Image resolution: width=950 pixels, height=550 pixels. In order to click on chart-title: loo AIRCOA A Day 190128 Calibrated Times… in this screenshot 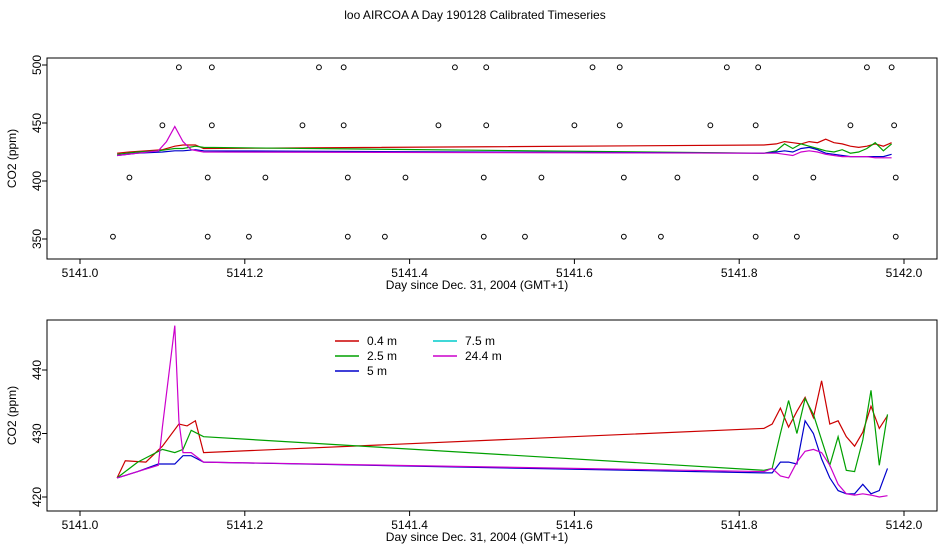, I will do `click(475, 15)`.